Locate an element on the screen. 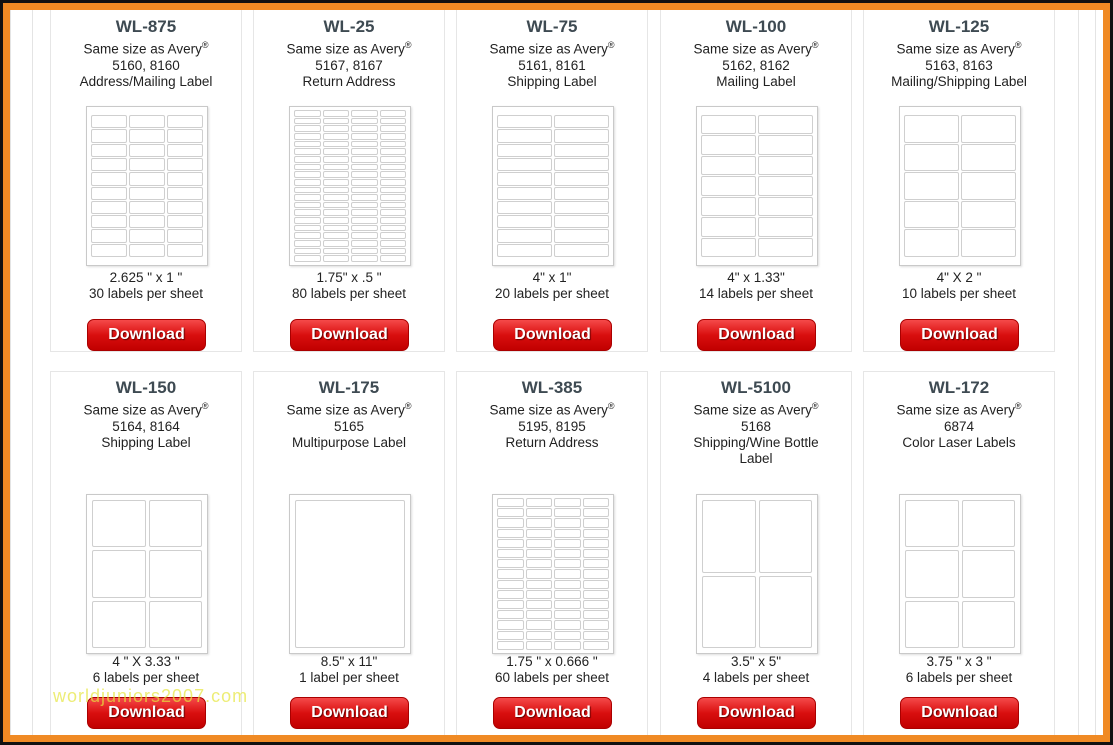  labels-per-sheet: 20 labels per sheet is located at coordinates (552, 293).